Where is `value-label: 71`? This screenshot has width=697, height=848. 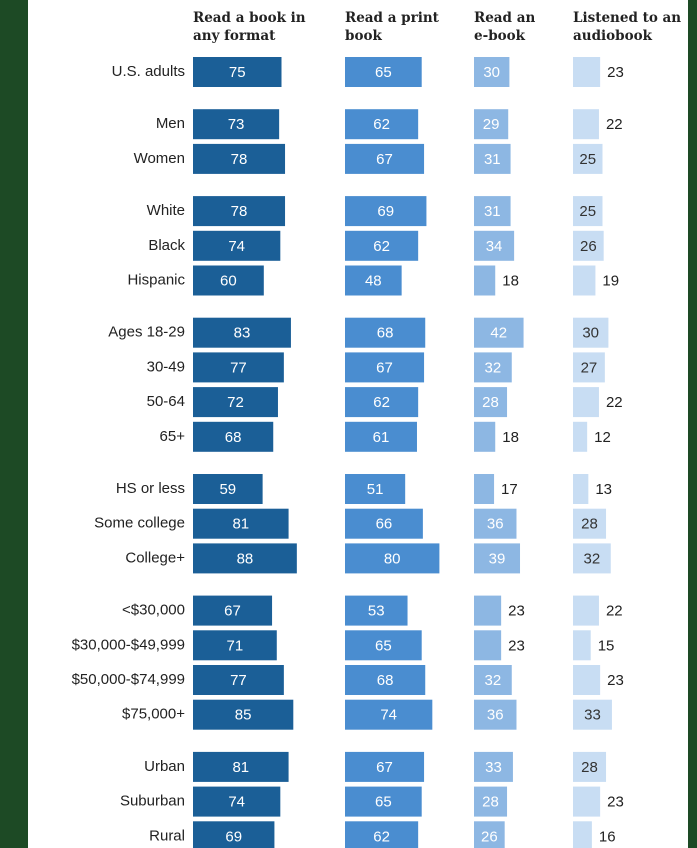 value-label: 71 is located at coordinates (235, 645).